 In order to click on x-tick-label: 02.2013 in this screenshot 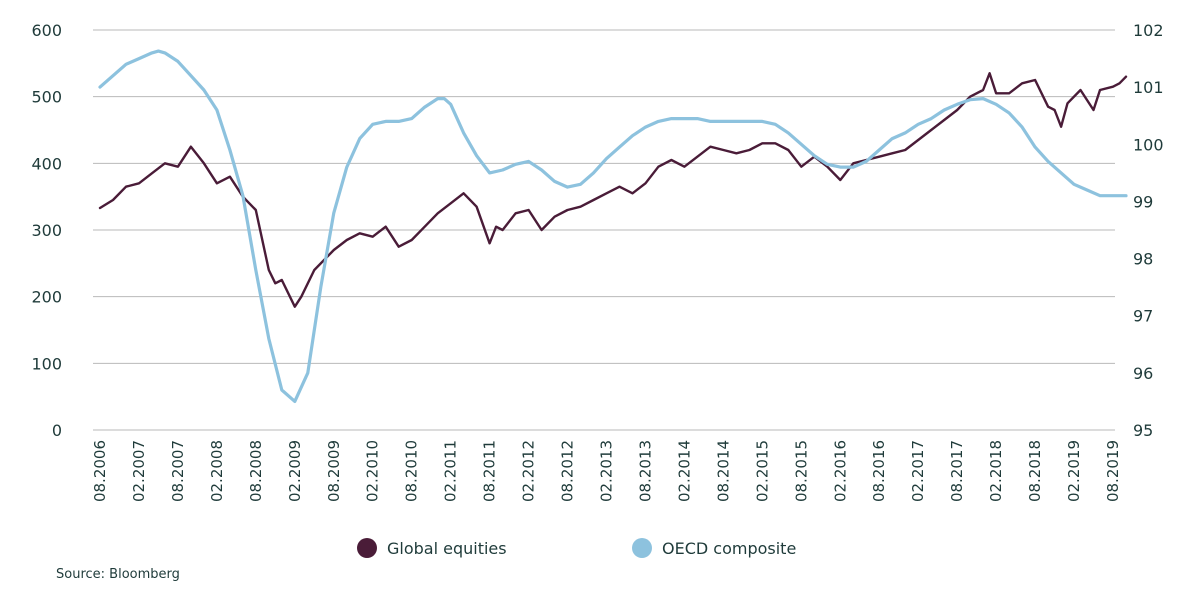, I will do `click(607, 471)`.